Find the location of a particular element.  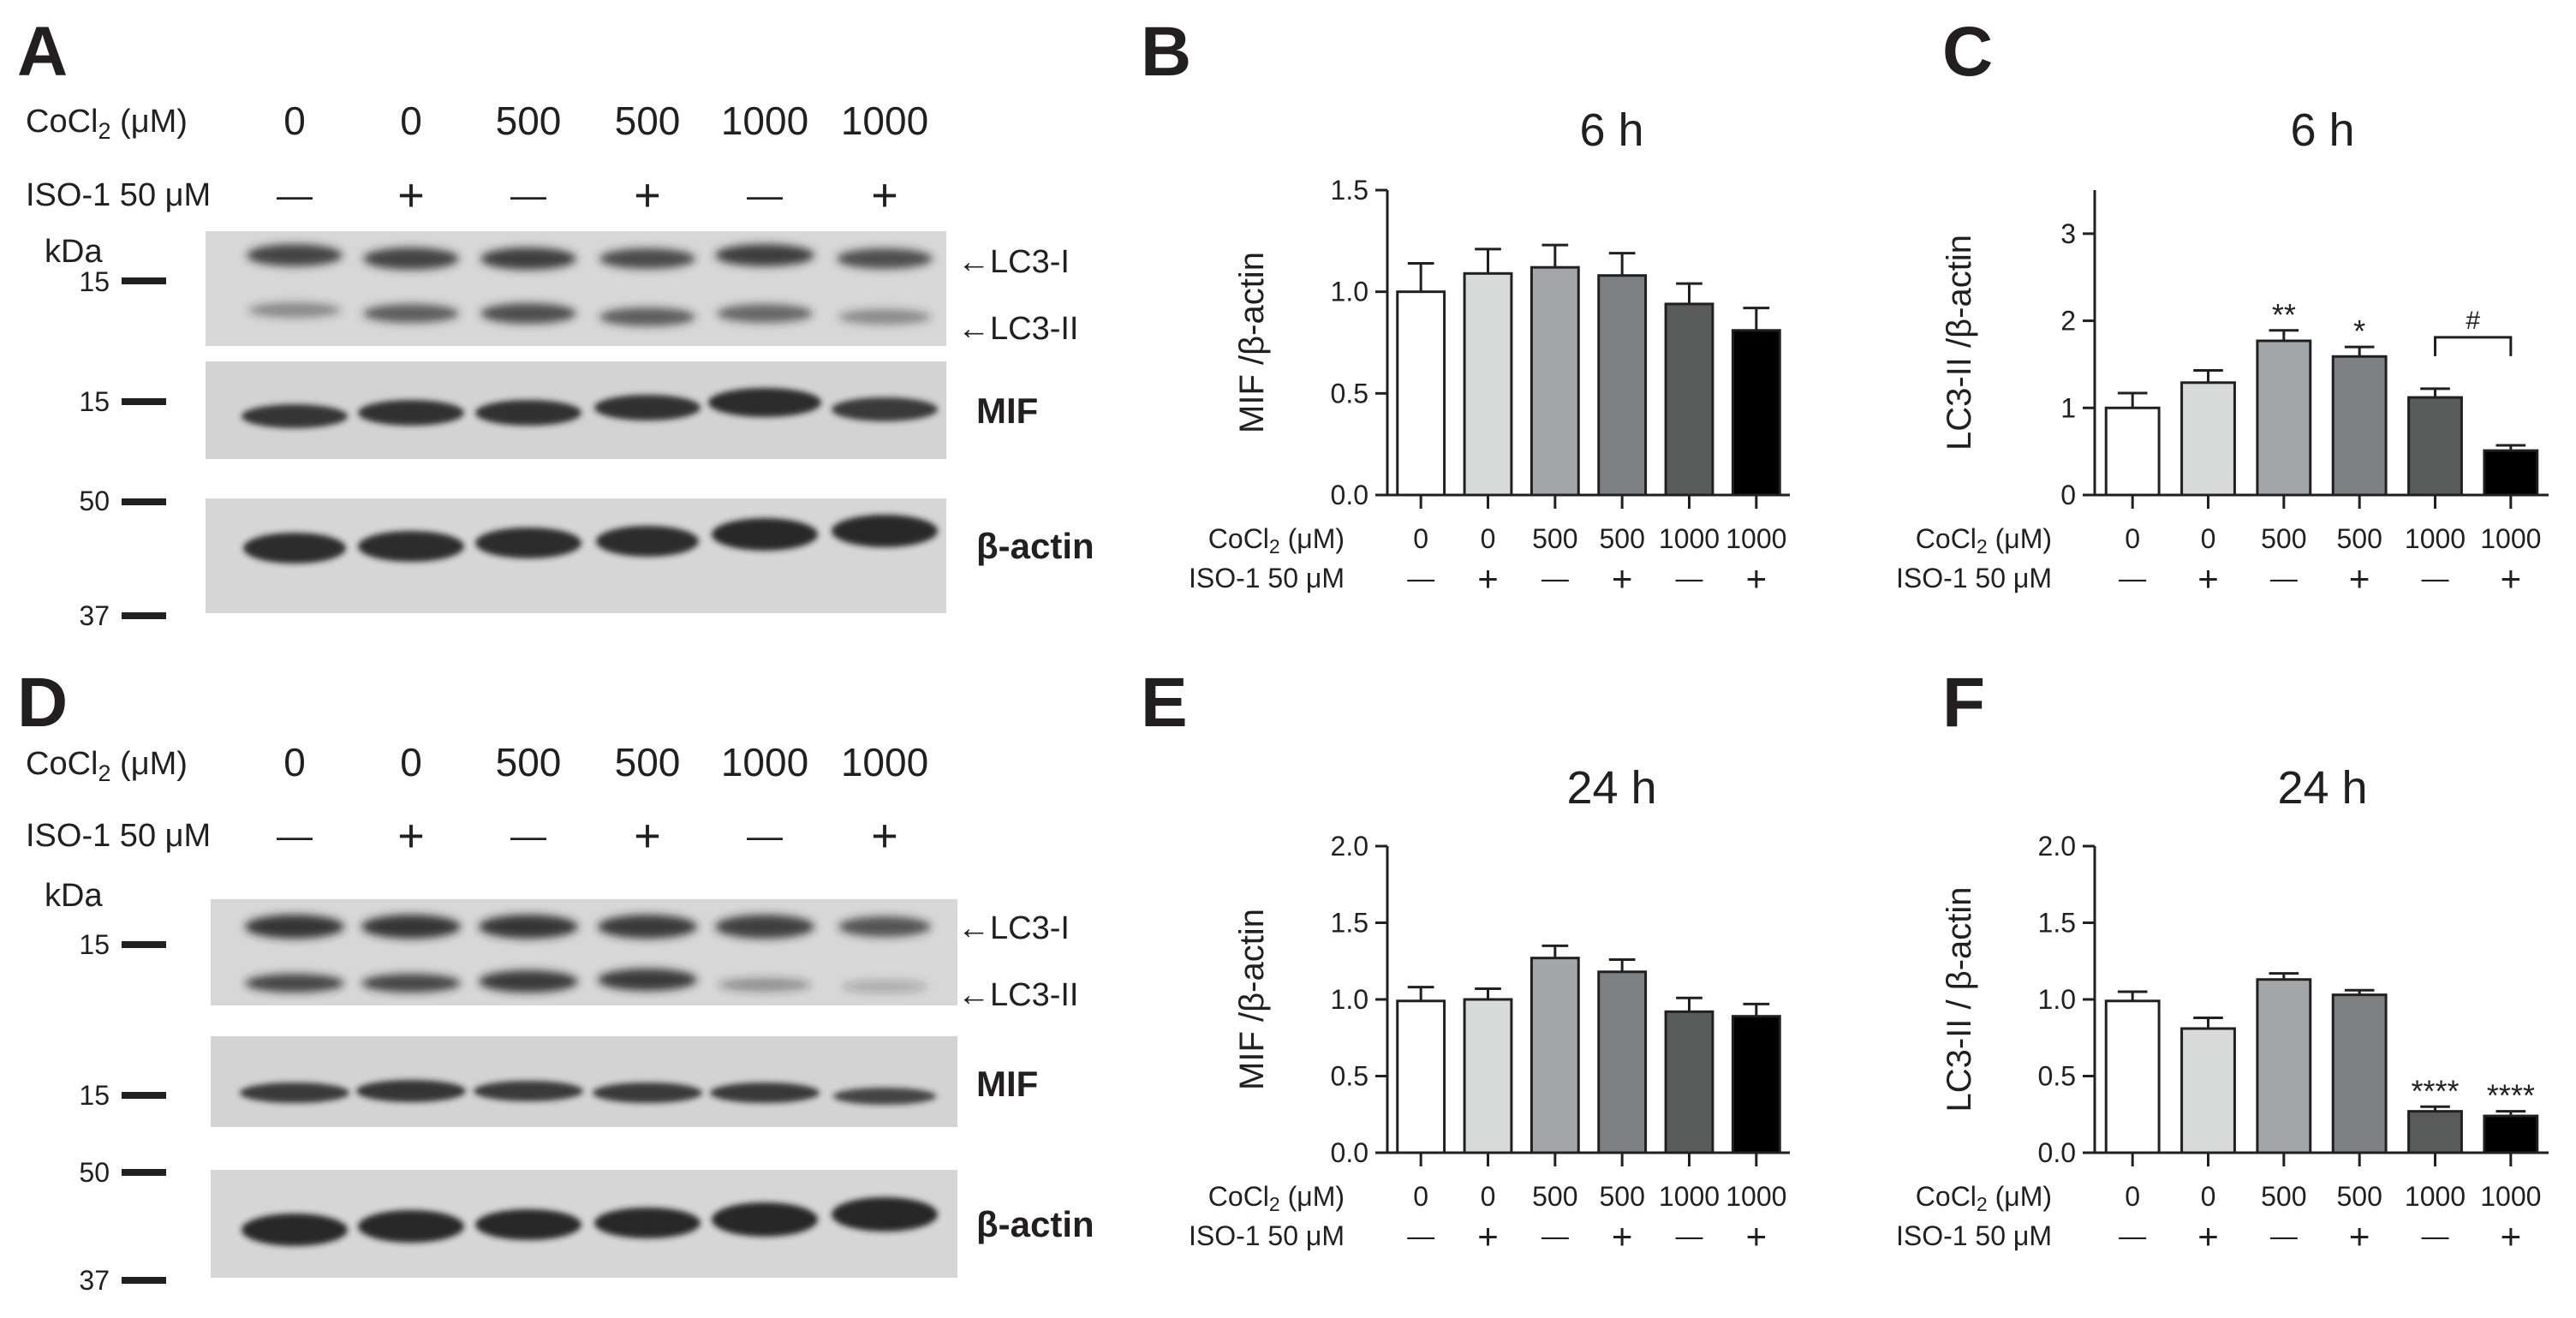

chart-f-y-tick-label: 0.0 is located at coordinates (2057, 1152).